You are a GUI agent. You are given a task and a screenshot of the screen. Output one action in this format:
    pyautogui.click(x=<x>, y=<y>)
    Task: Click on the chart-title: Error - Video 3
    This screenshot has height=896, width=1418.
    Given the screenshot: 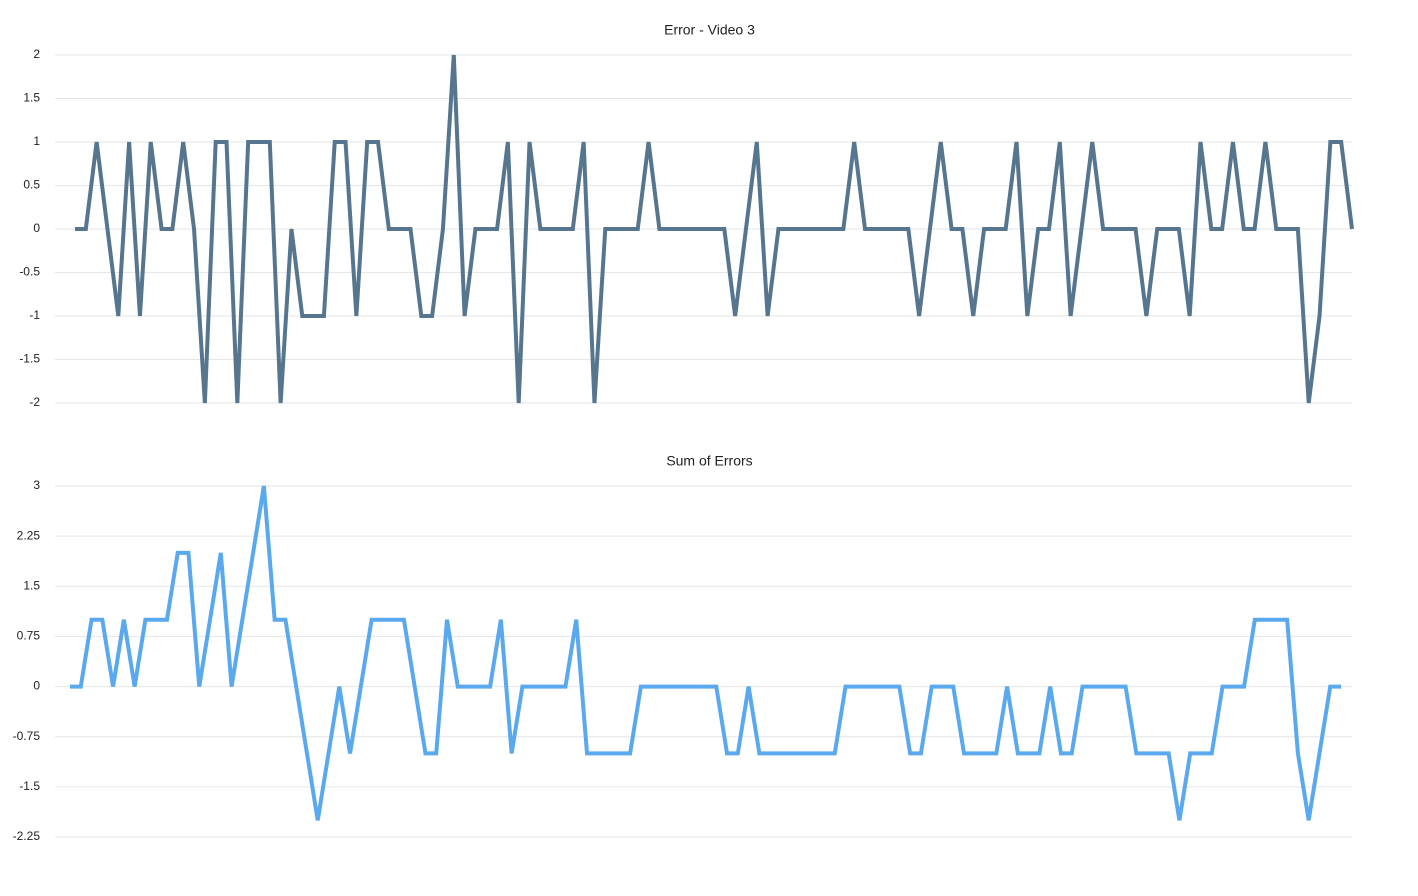 What is the action you would take?
    pyautogui.click(x=709, y=30)
    